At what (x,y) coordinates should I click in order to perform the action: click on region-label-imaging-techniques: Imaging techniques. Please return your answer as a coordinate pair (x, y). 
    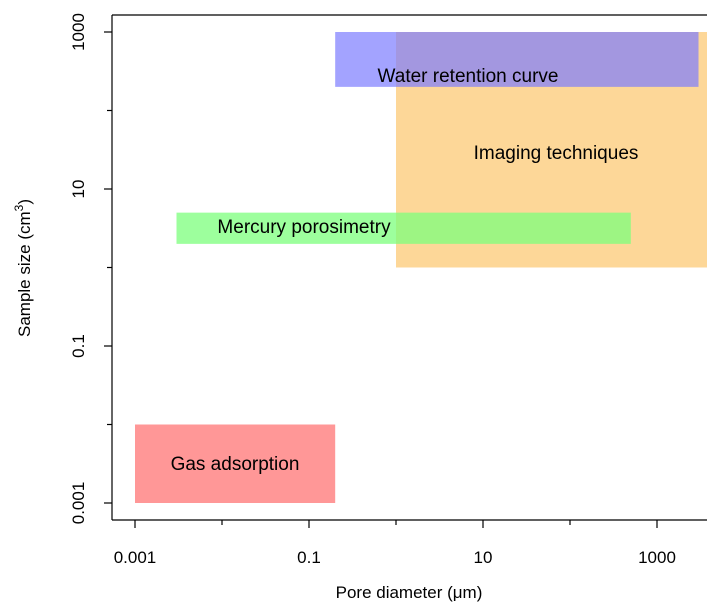
    Looking at the image, I should click on (556, 153).